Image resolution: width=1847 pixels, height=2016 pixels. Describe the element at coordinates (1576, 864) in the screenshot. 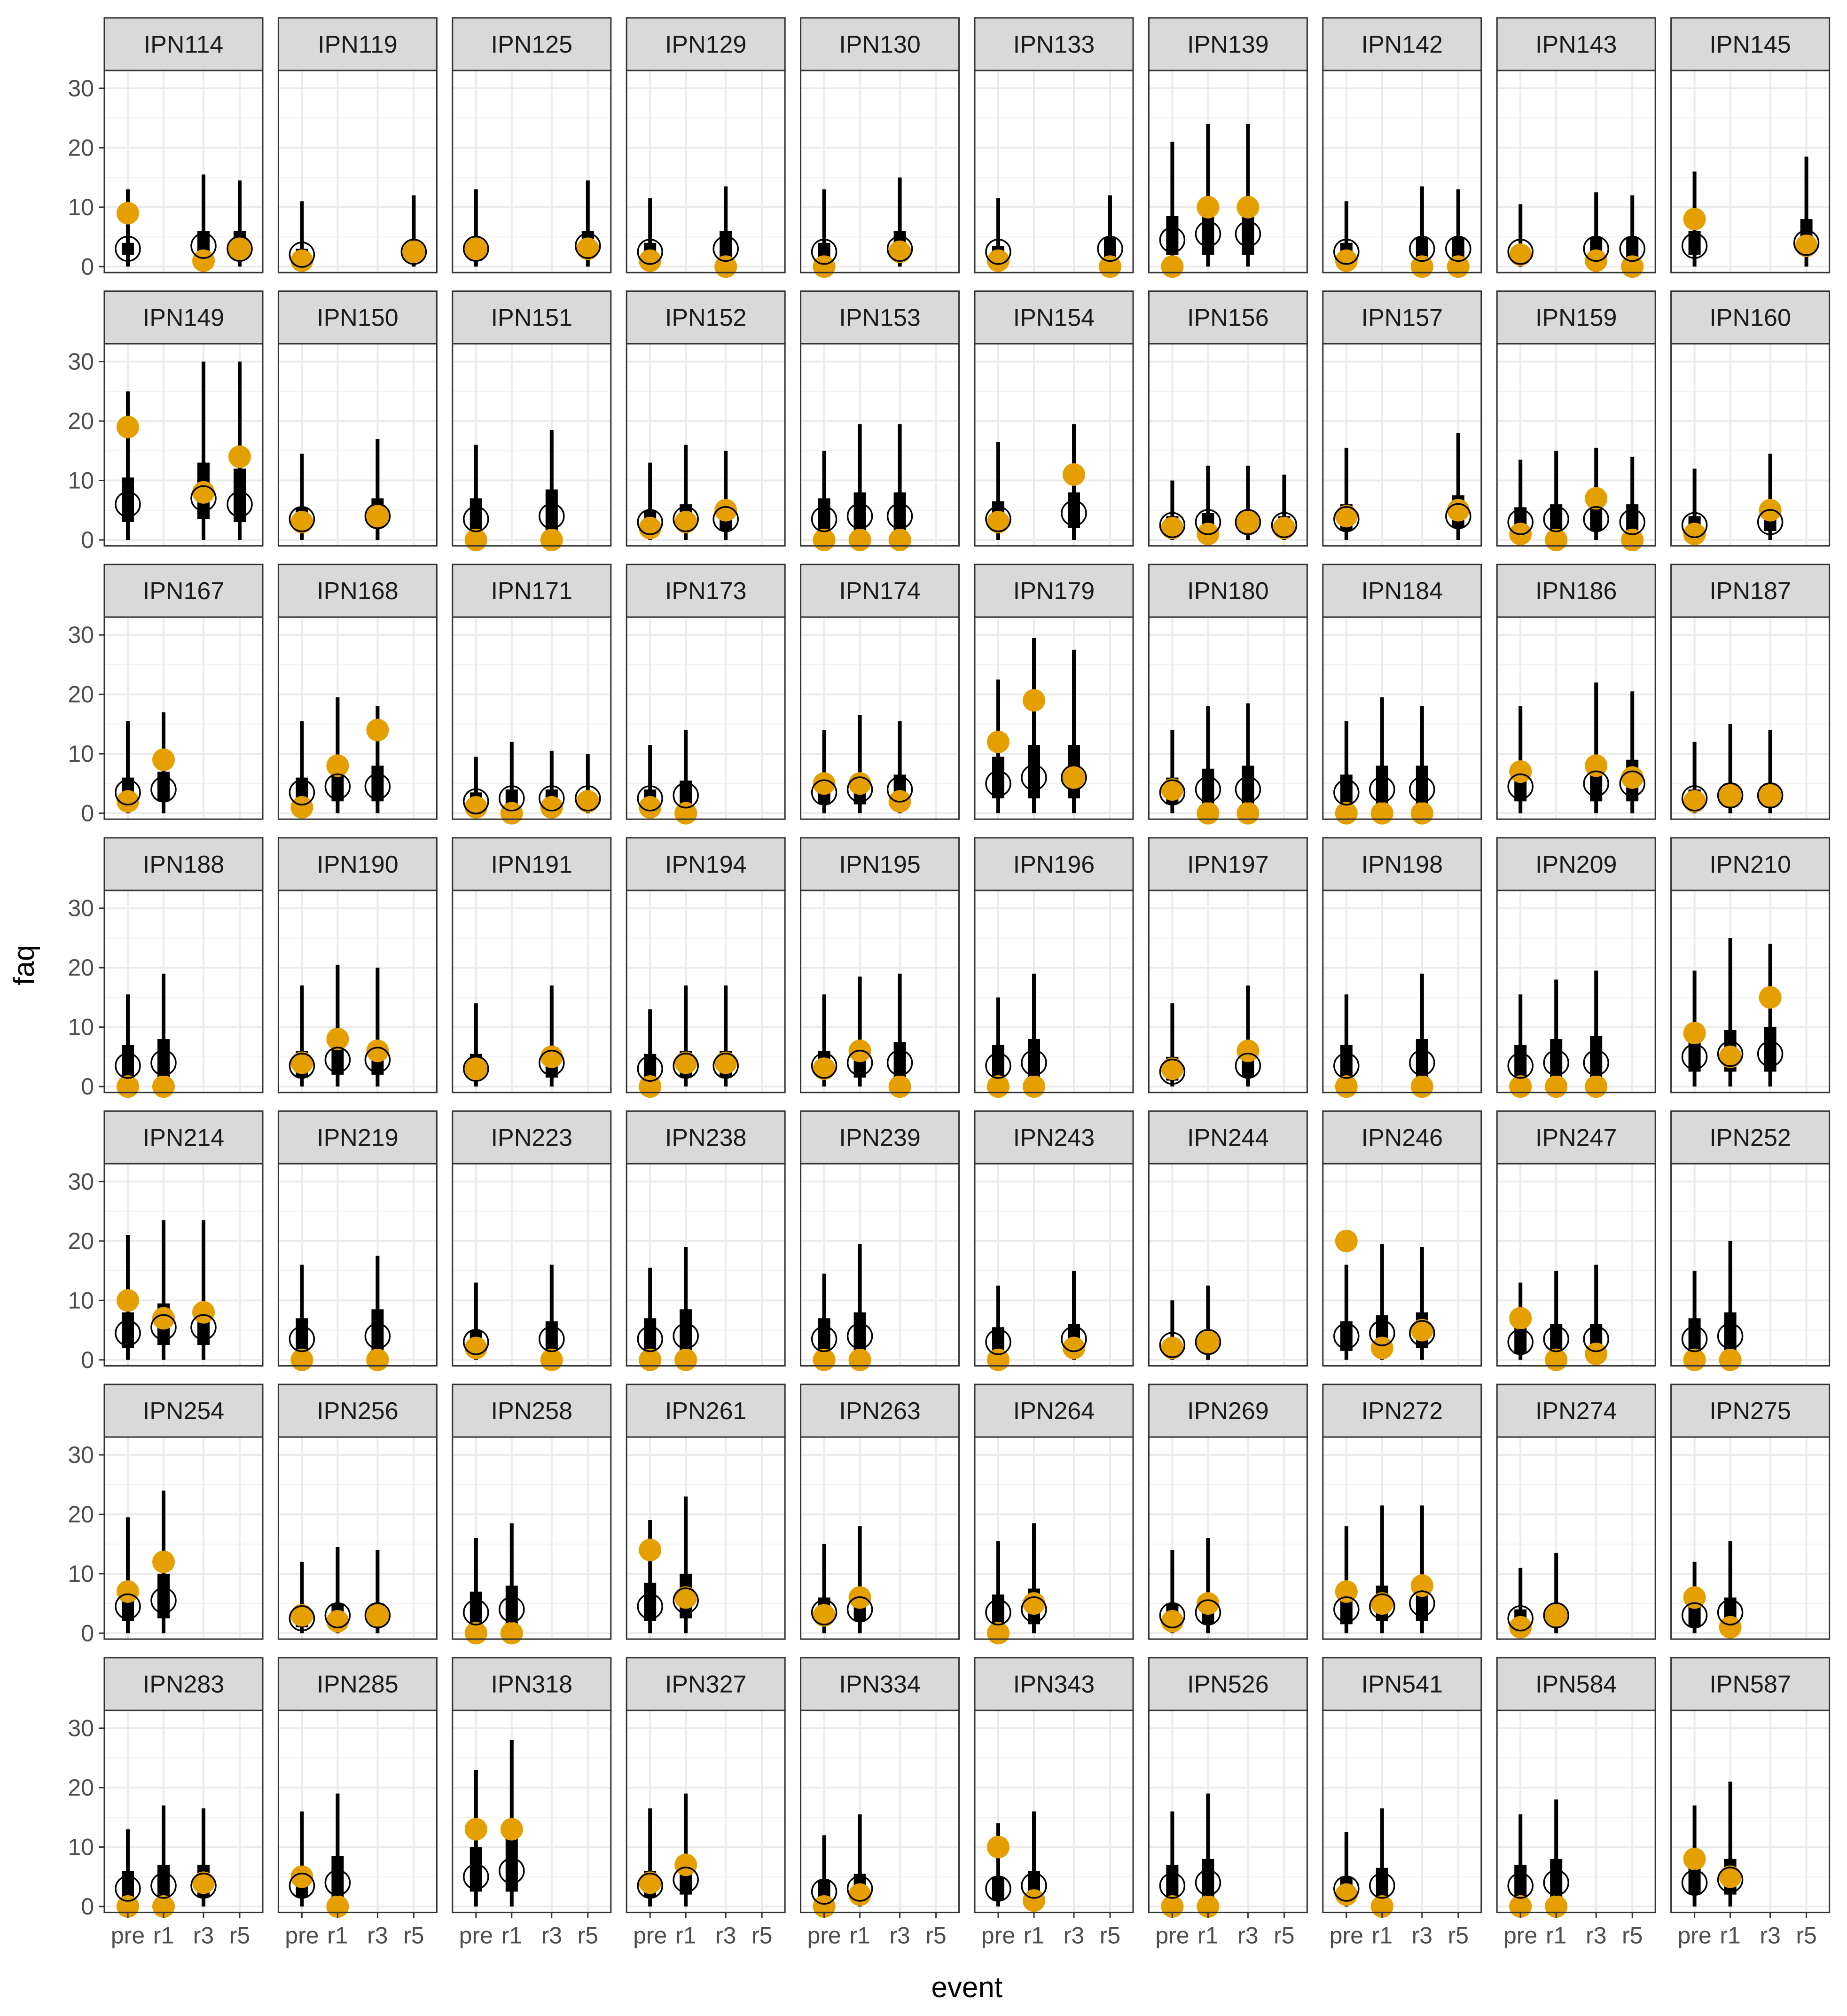

I see `strip-label: IPN209` at that location.